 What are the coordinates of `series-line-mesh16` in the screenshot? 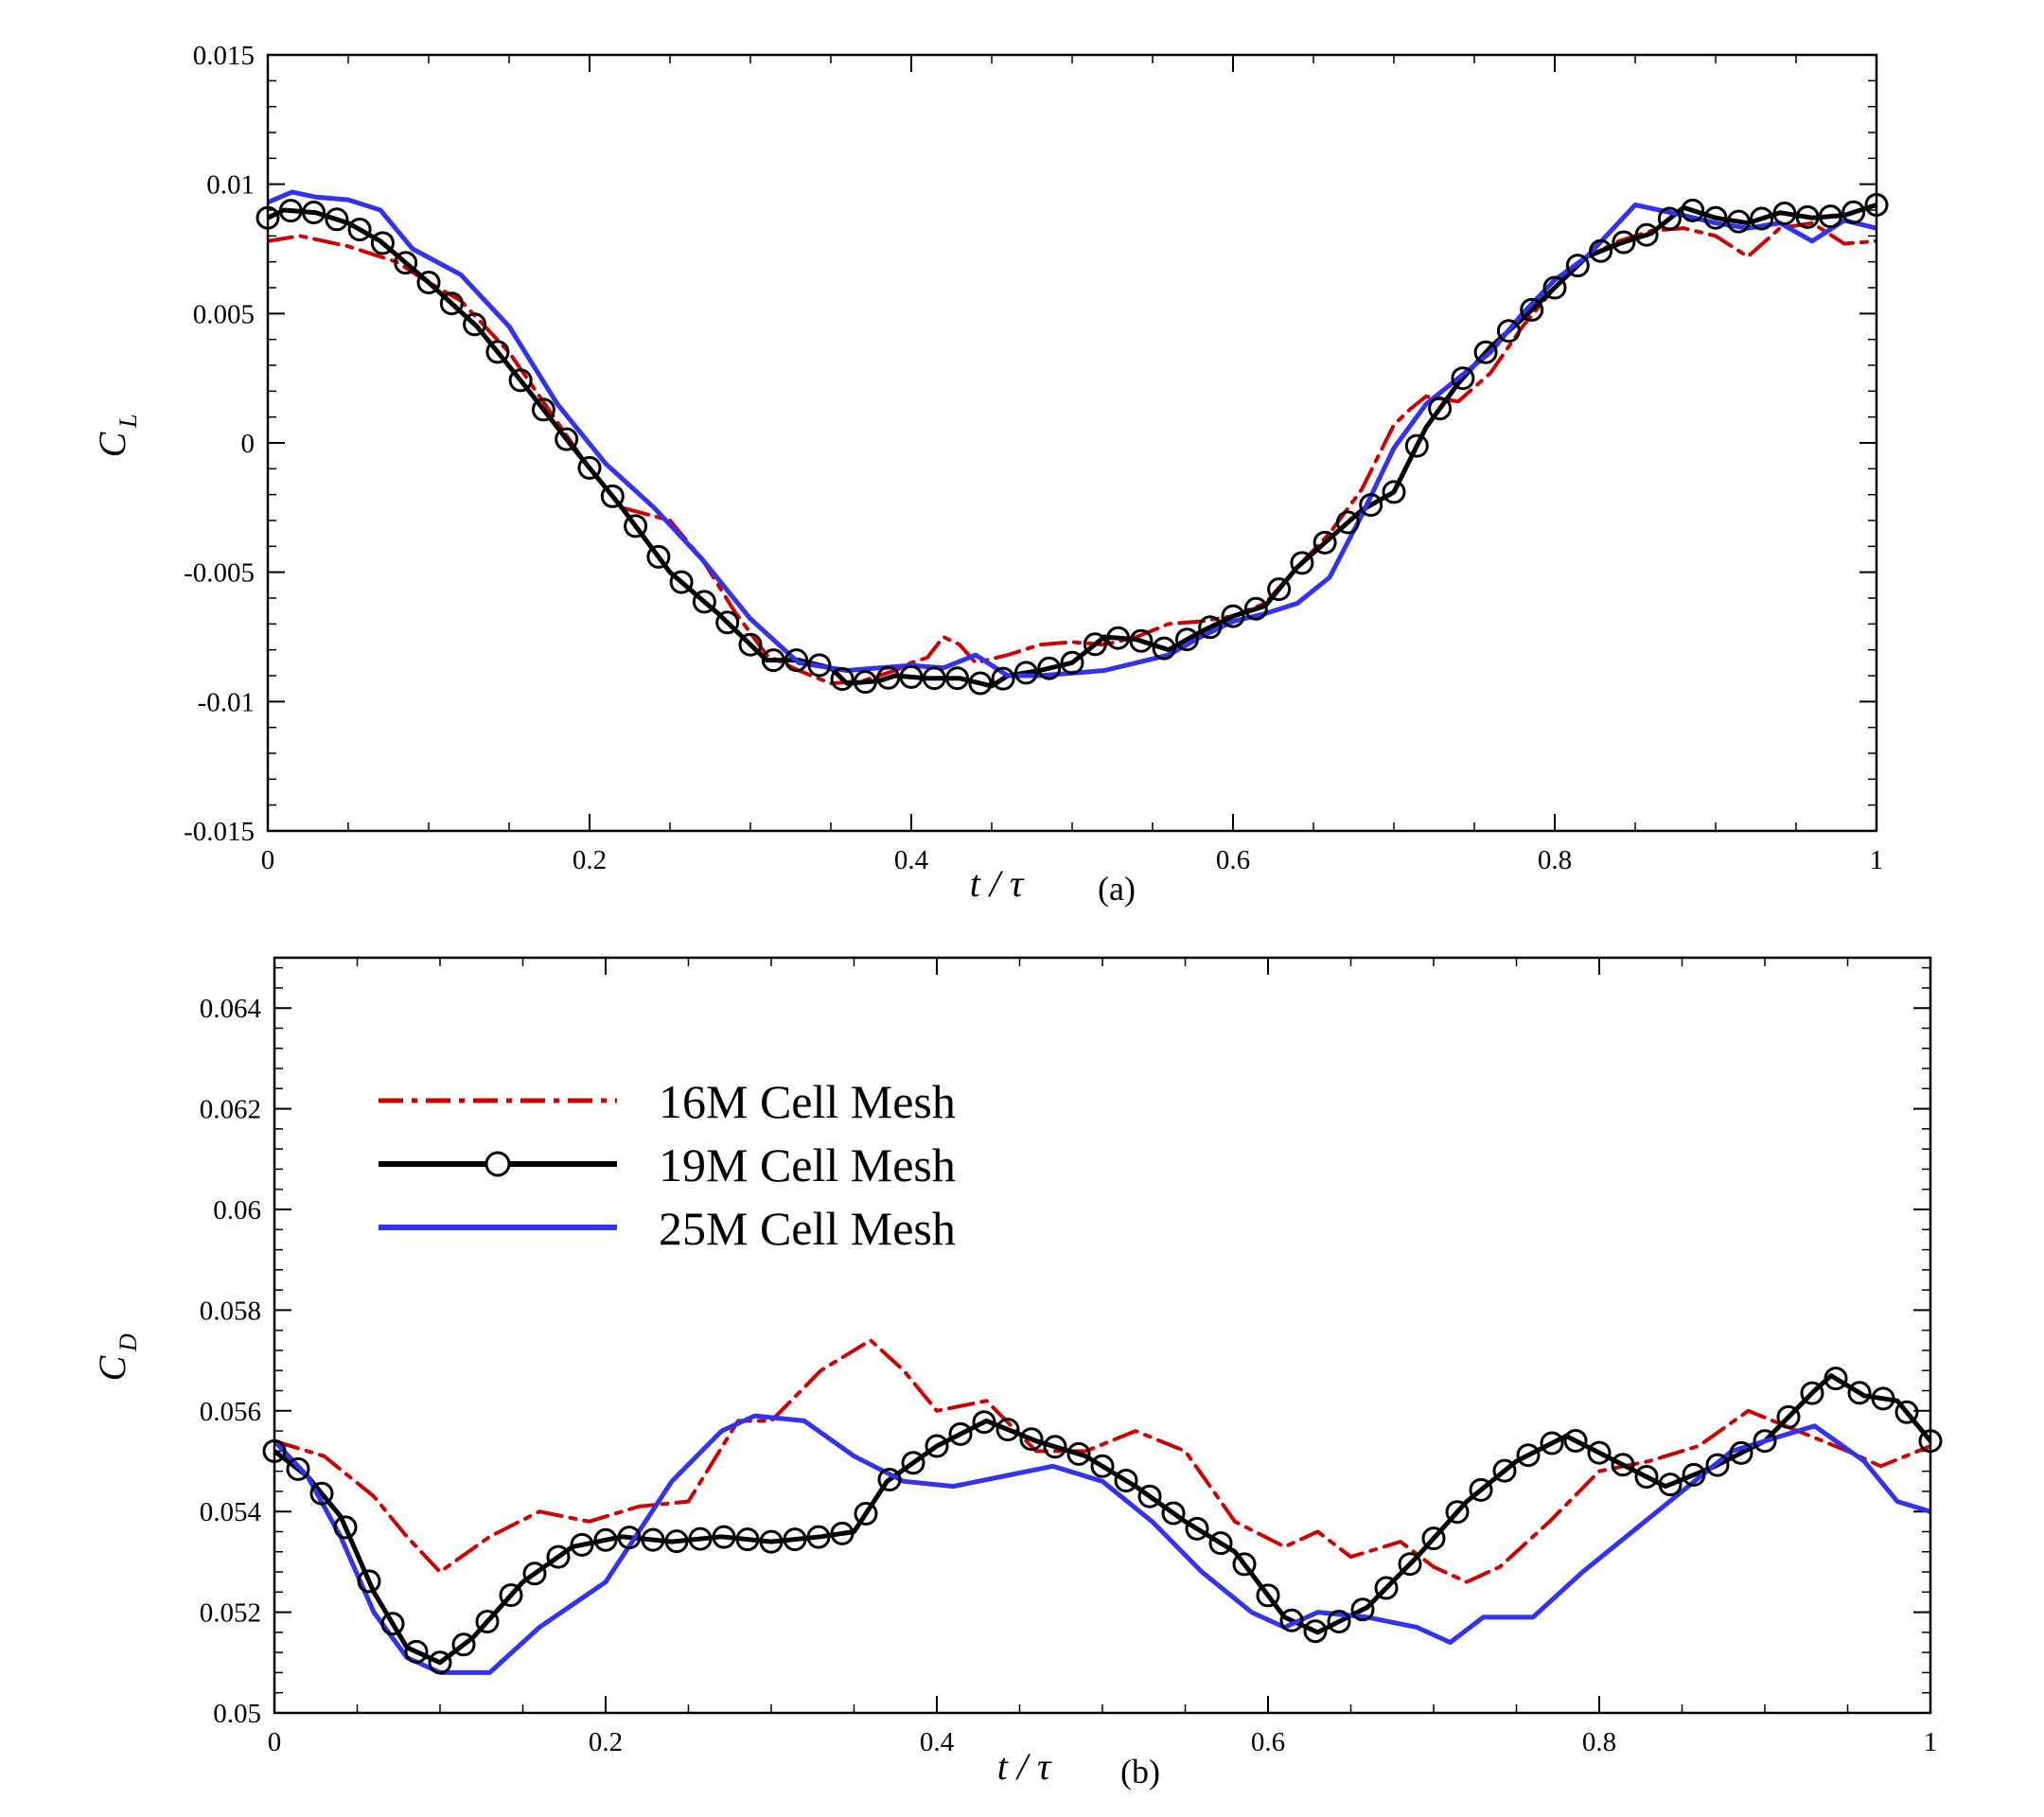 It's located at (1102, 1461).